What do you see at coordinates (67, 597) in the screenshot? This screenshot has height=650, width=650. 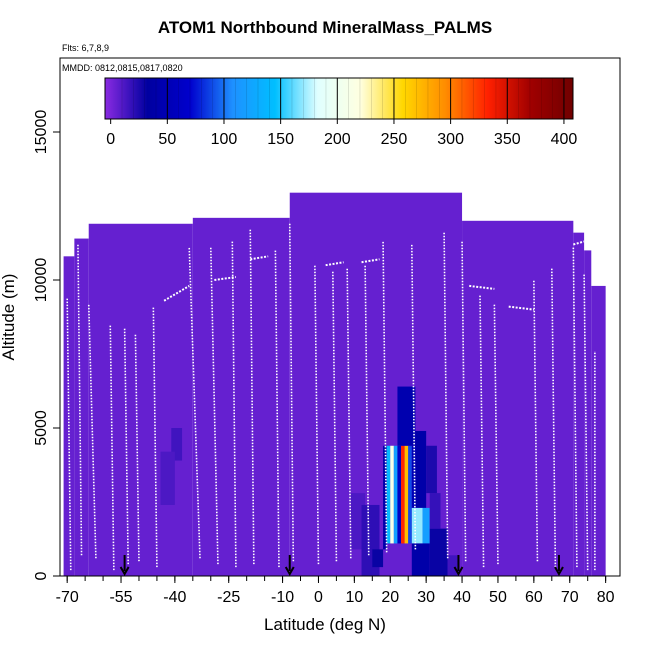 I see `x-tick-label: -70` at bounding box center [67, 597].